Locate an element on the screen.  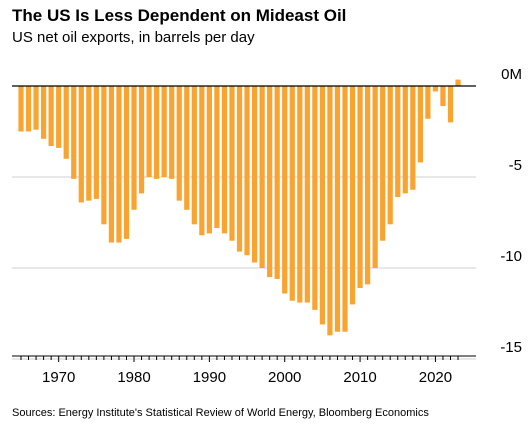
bar-1999 is located at coordinates (277, 182).